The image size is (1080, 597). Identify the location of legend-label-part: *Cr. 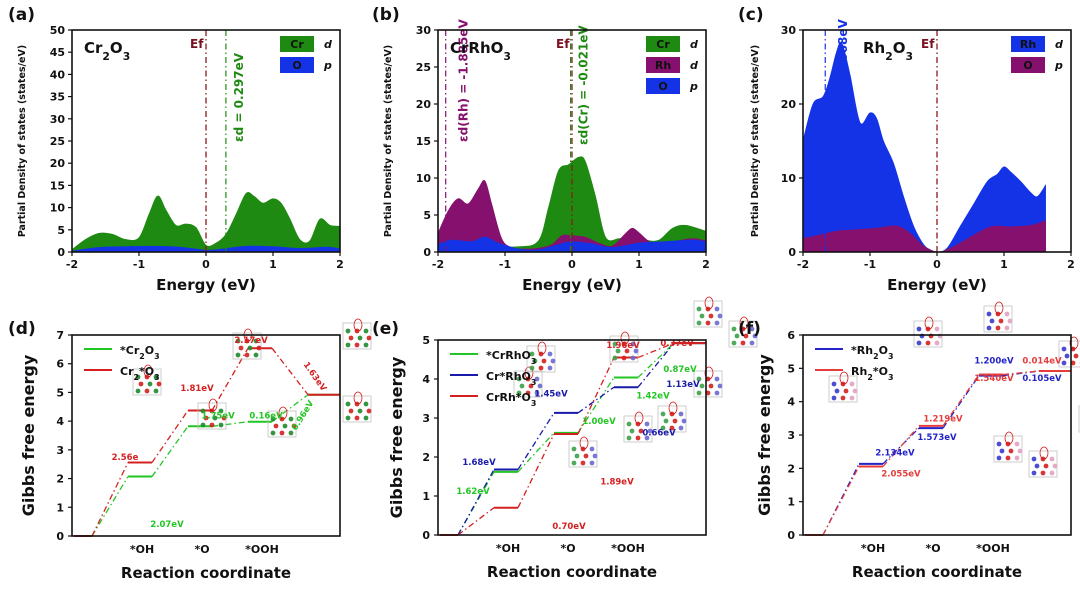
(130, 350).